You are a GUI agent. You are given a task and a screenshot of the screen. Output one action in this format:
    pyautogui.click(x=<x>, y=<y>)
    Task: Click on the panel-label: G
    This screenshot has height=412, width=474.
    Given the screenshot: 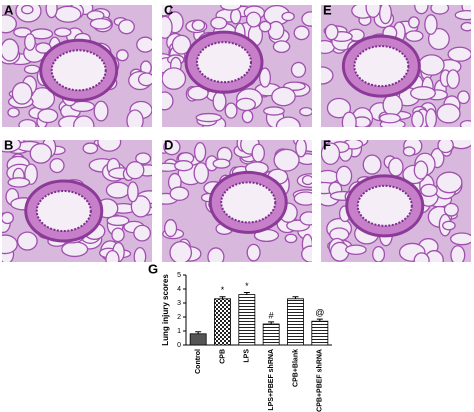 What is the action you would take?
    pyautogui.click(x=153, y=268)
    